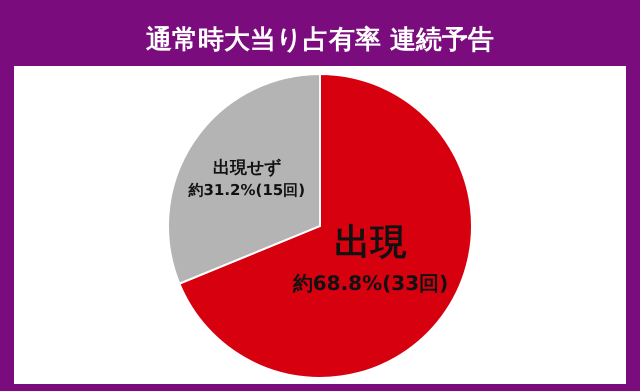 The width and height of the screenshot is (640, 391). Describe the element at coordinates (320, 40) in the screenshot. I see `chart-title: 通常時大当り占有率 連続予告` at that location.